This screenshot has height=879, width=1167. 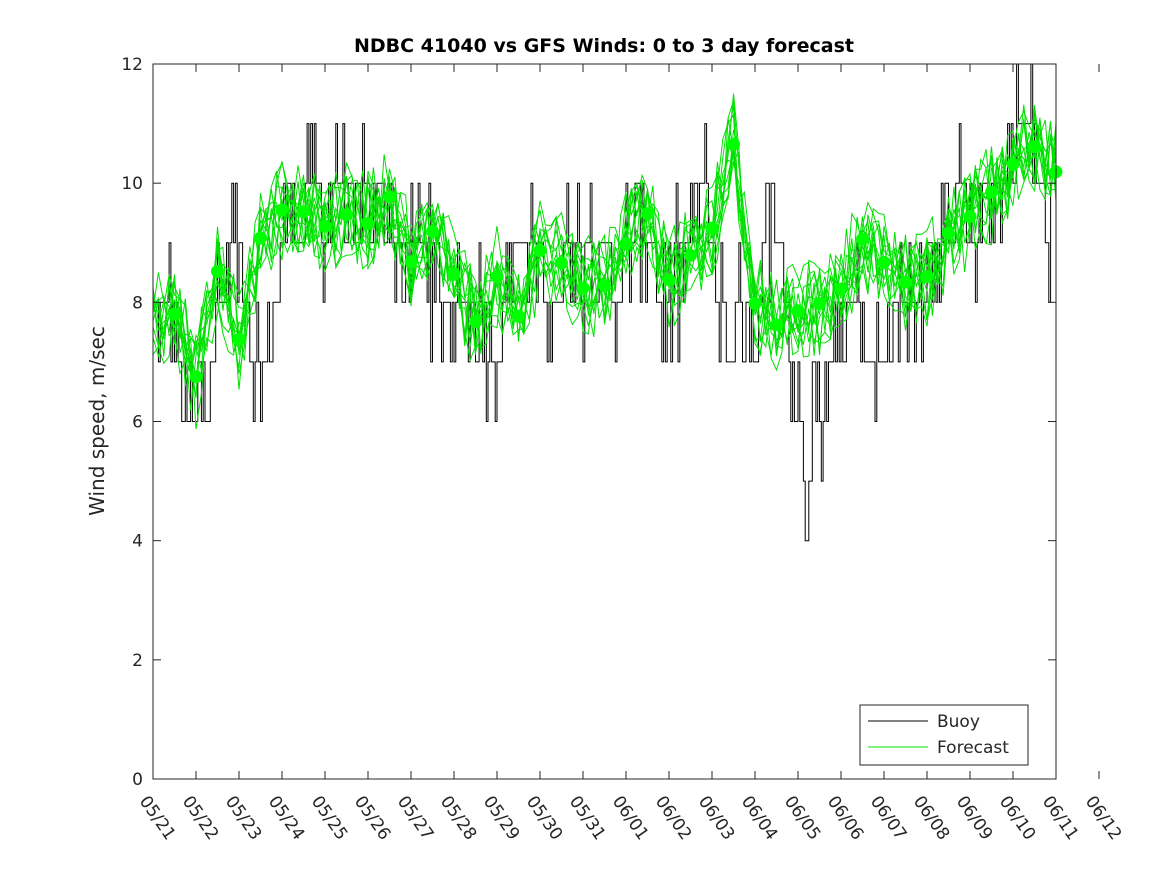 I want to click on y-tick-label: 0, so click(x=137, y=780).